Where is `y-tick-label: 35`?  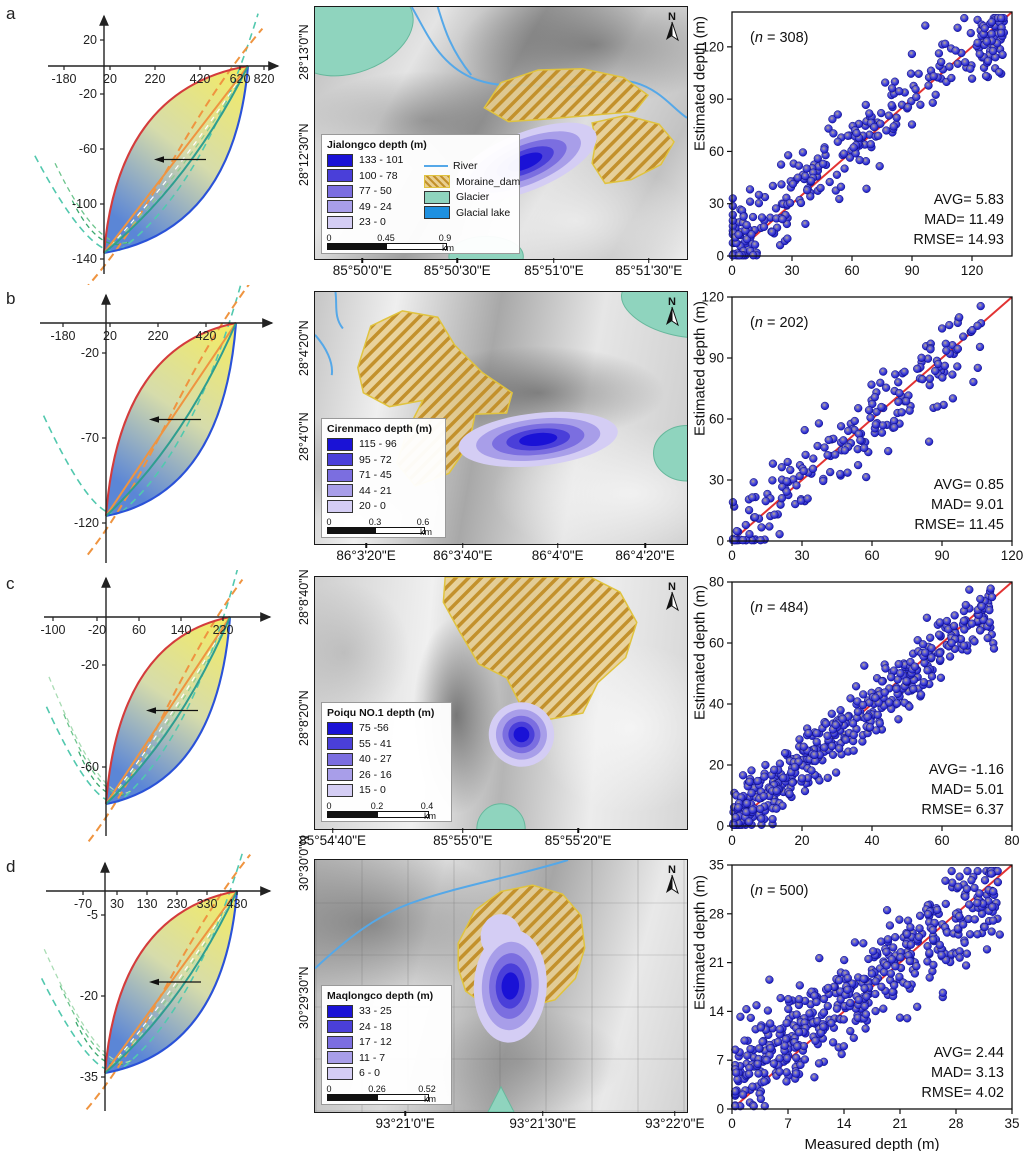
y-tick-label: 35 is located at coordinates (716, 865).